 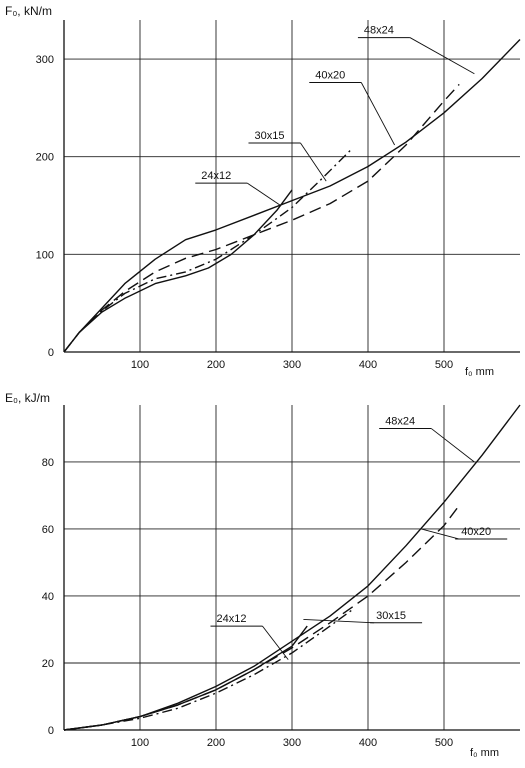 I want to click on y-tick-label: 60, so click(x=48, y=530).